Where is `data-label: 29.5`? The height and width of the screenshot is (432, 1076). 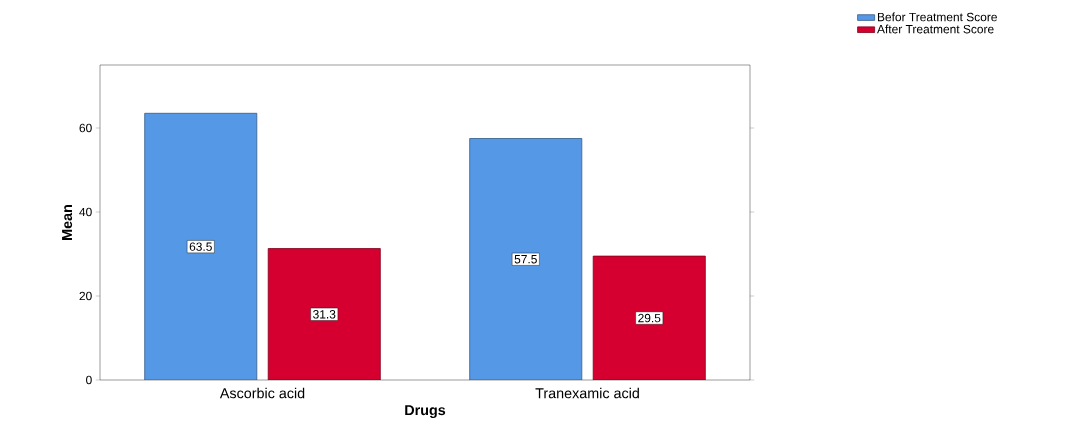
data-label: 29.5 is located at coordinates (649, 318).